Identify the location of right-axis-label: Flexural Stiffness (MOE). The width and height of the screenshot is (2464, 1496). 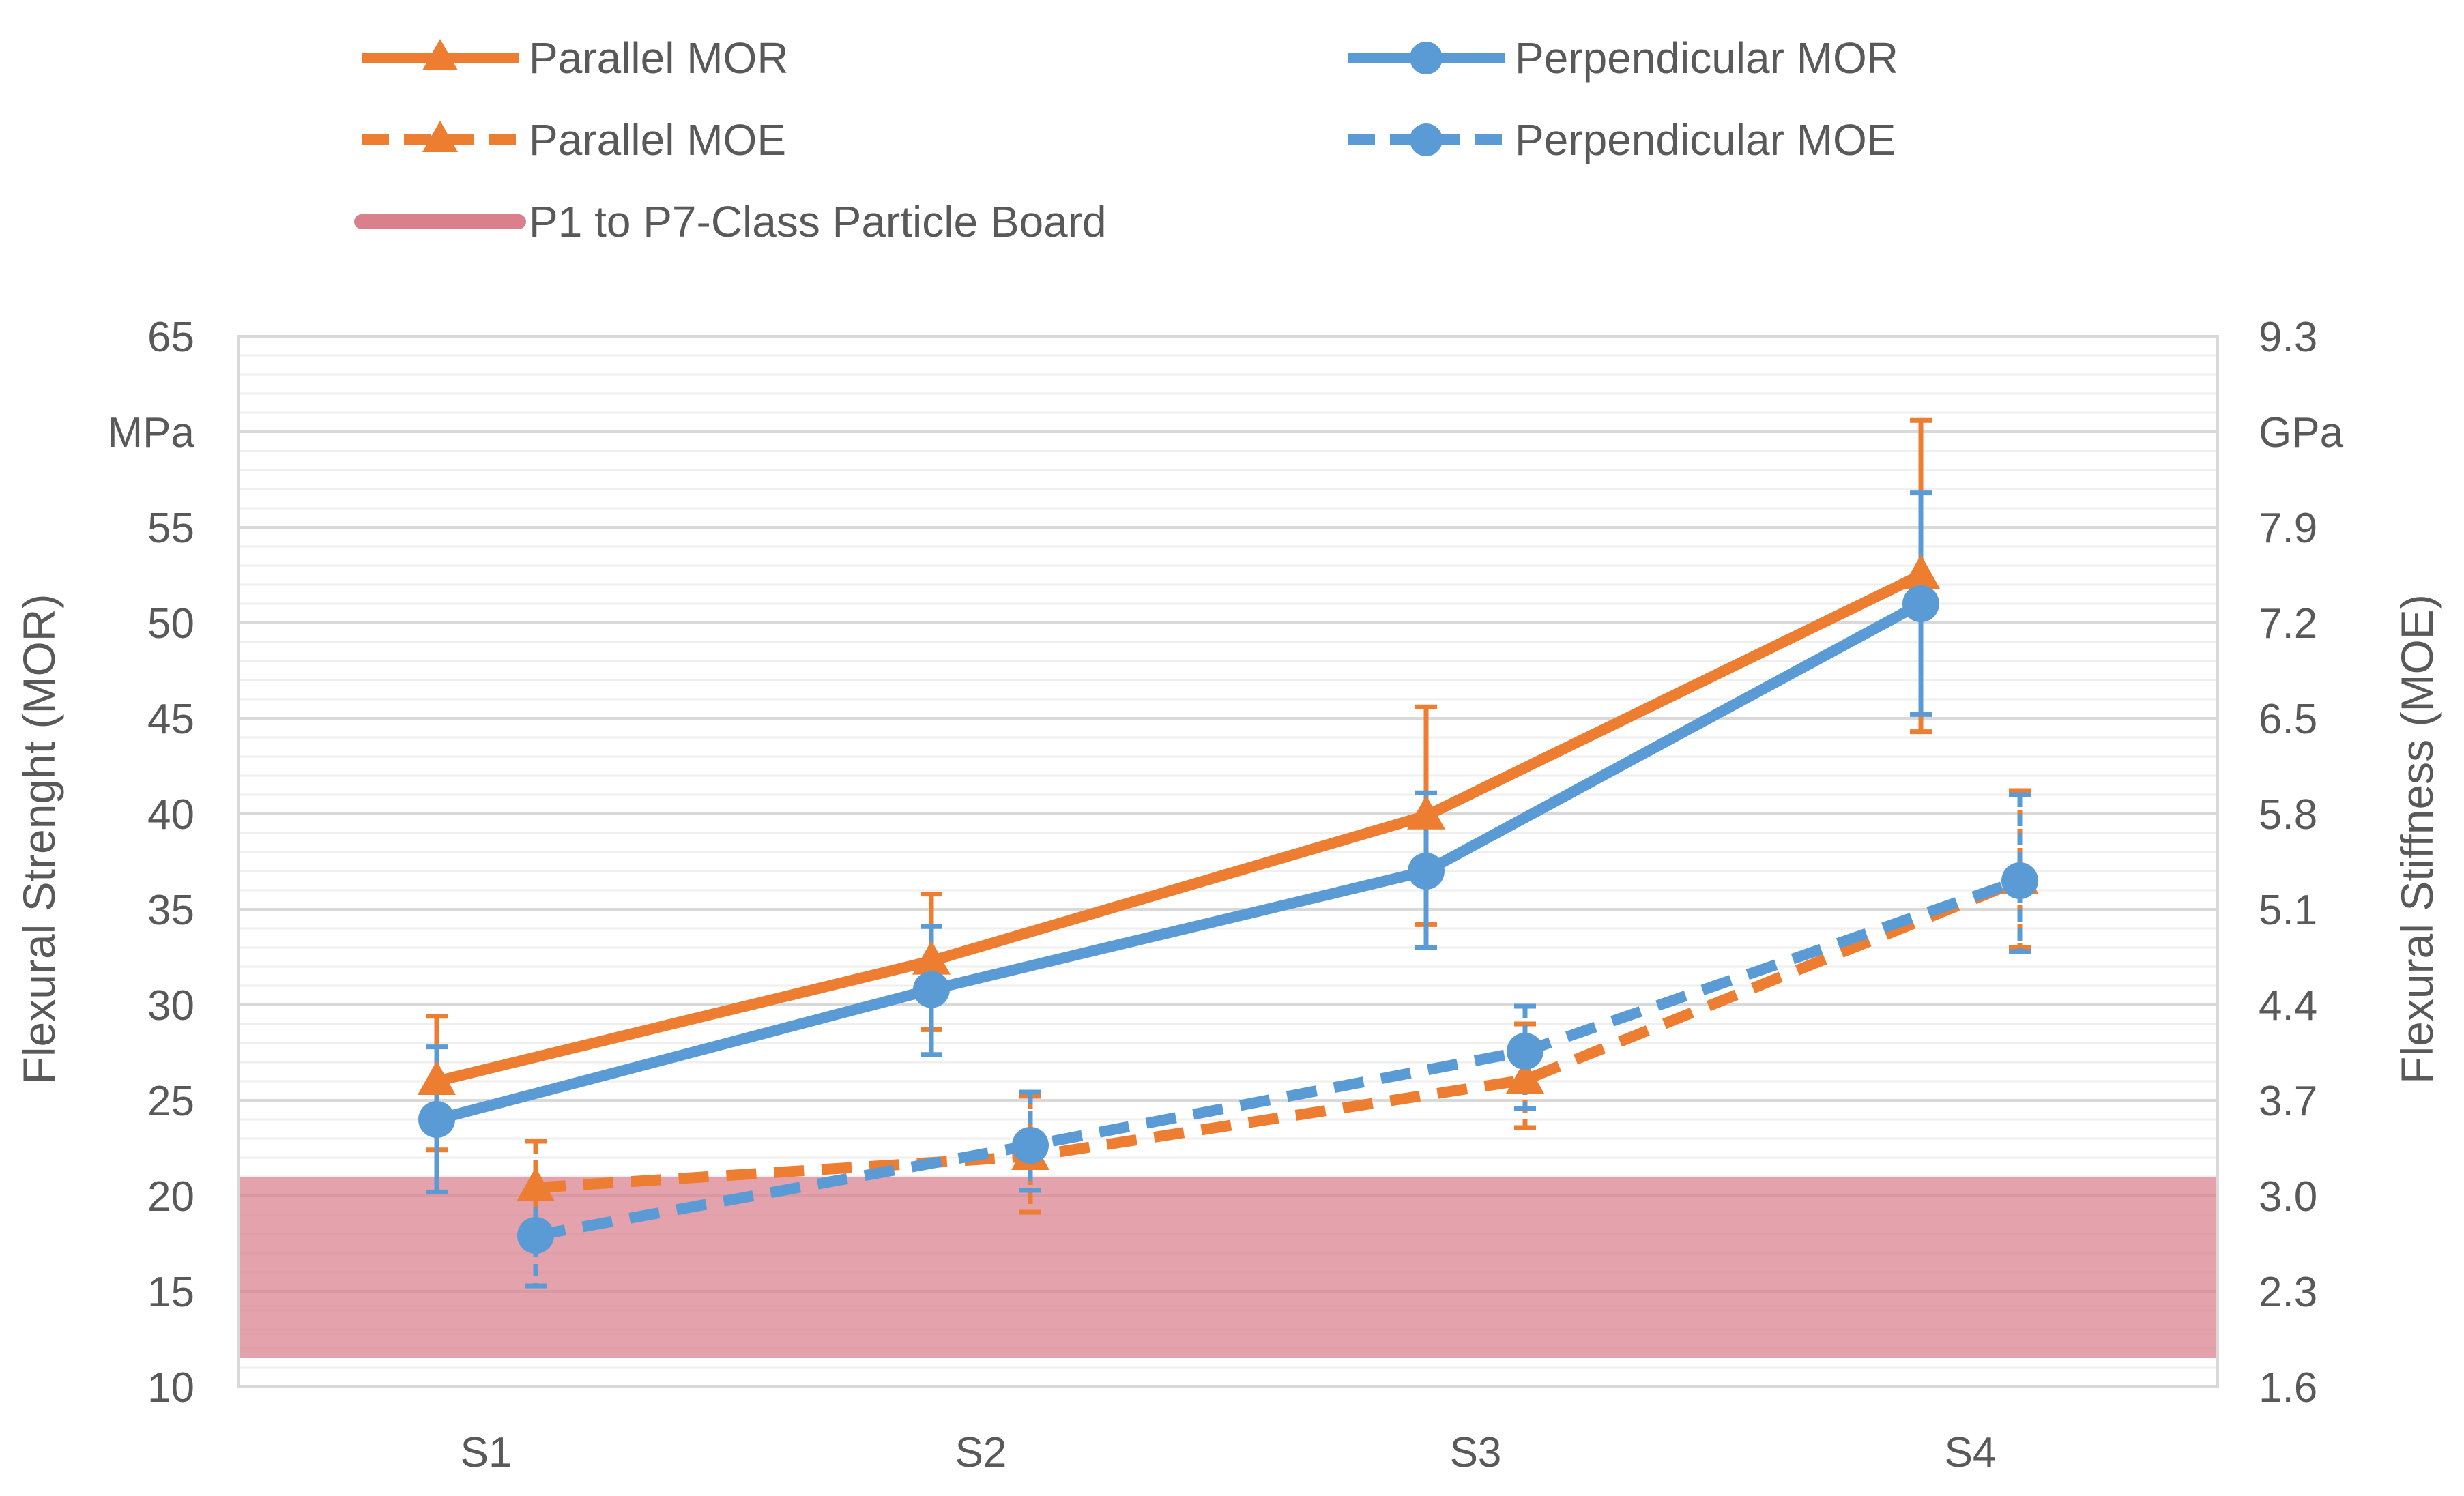
(2417, 839).